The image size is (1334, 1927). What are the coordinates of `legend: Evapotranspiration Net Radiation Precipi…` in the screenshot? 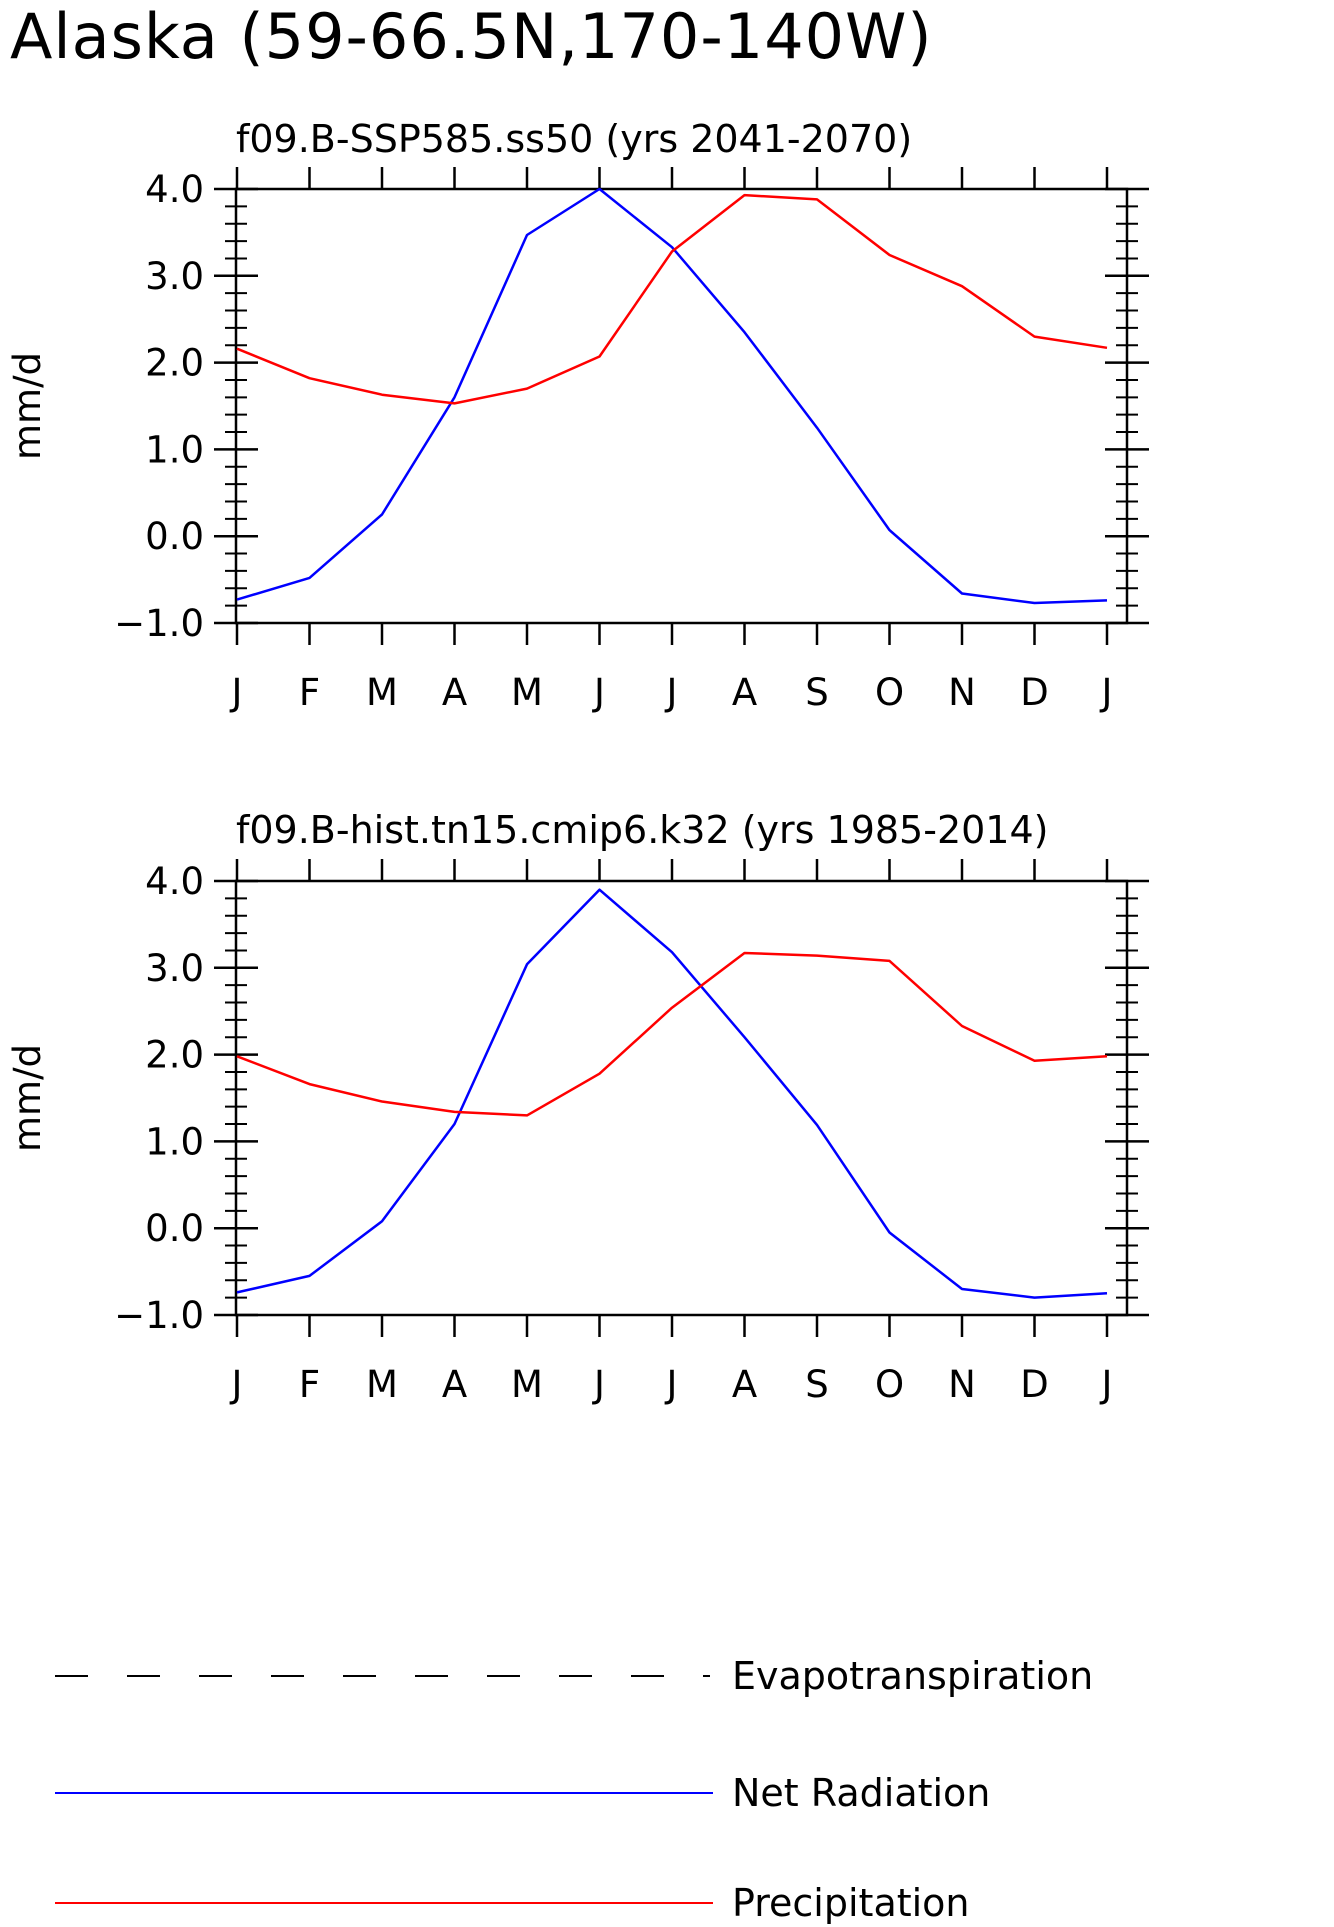 It's located at (574, 1789).